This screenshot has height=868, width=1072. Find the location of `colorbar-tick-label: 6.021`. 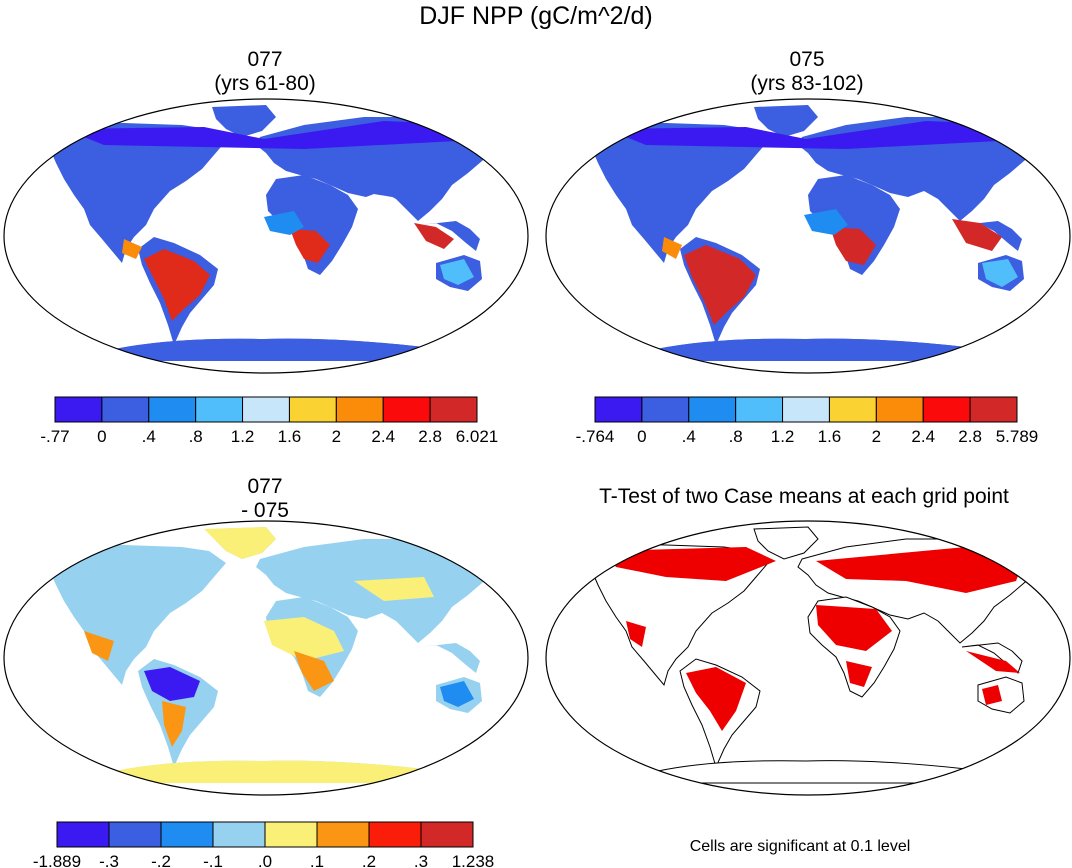

colorbar-tick-label: 6.021 is located at coordinates (477, 436).